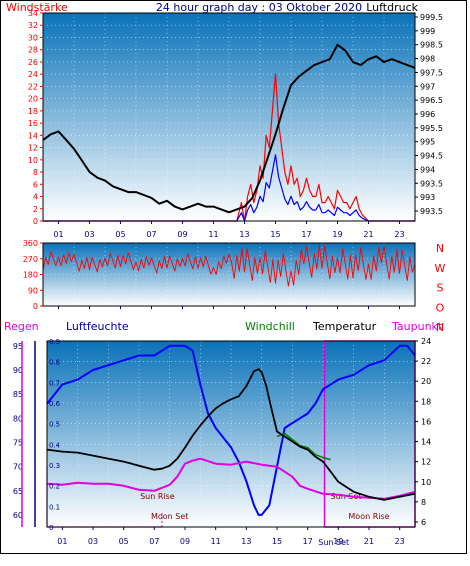 This screenshot has width=470, height=566. I want to click on taupunkt-line, so click(231, 478).